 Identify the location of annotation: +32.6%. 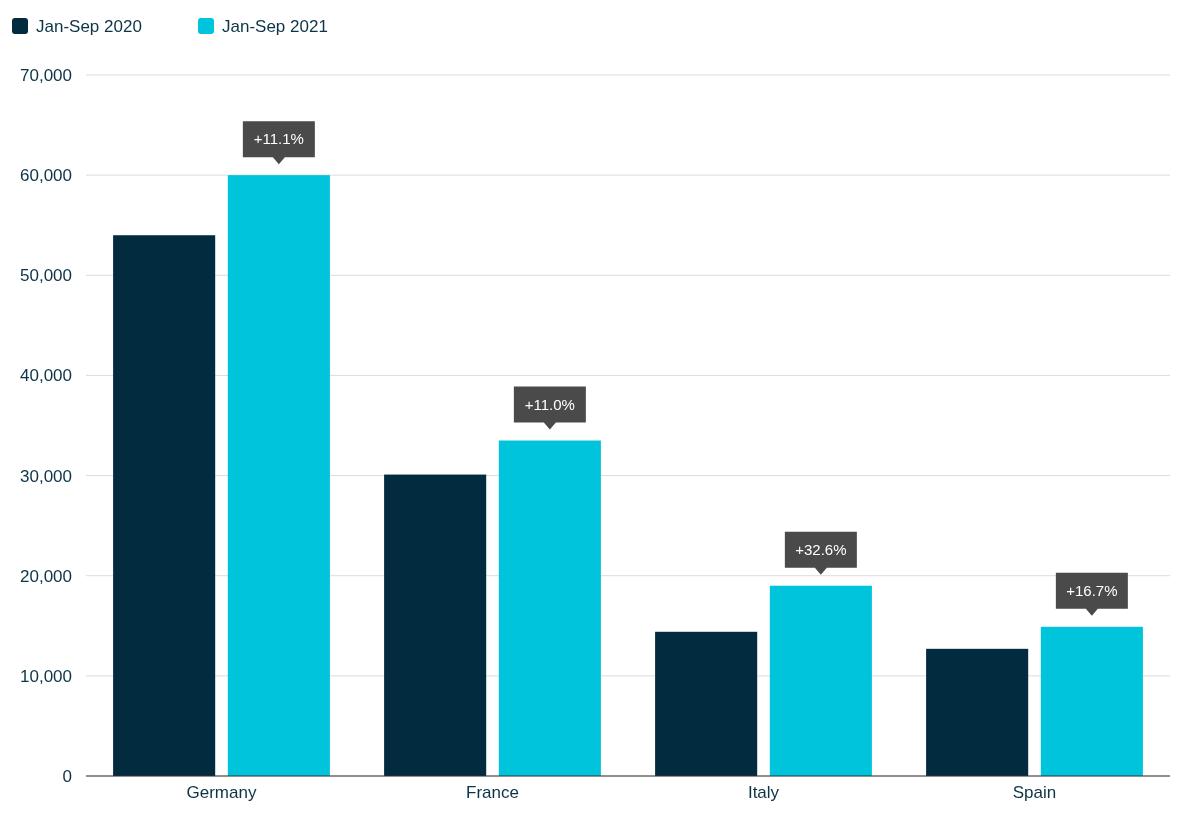
(821, 549).